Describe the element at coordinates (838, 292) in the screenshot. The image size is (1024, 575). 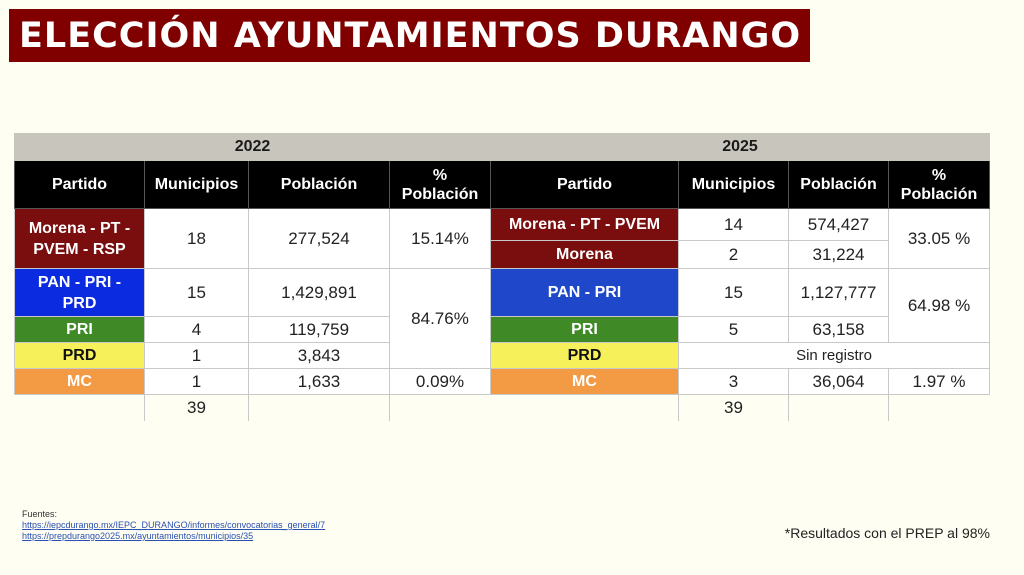
I see `poblacion-cell: 1,127,777` at that location.